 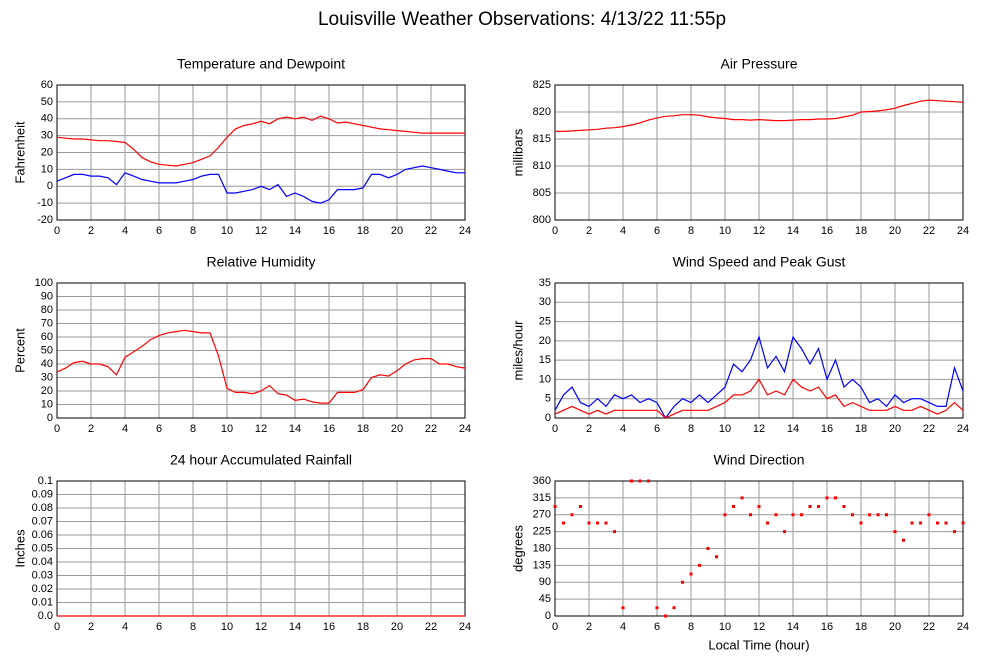 What do you see at coordinates (542, 220) in the screenshot?
I see `y-tick-label: 800` at bounding box center [542, 220].